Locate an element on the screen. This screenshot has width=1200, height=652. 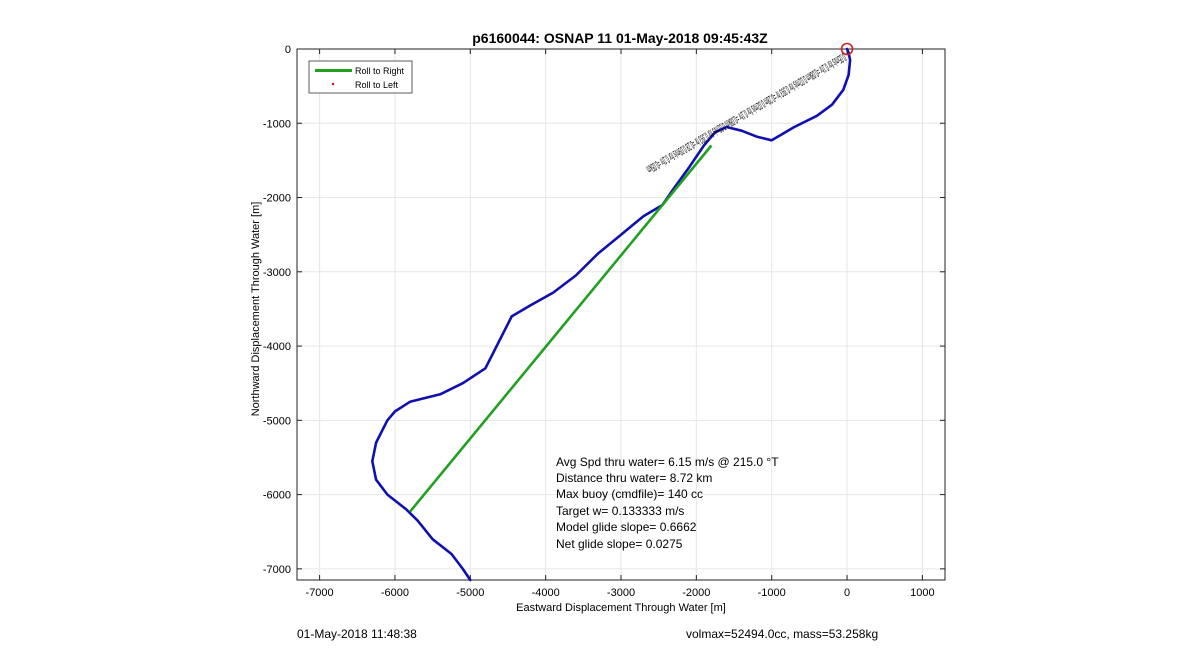
y-tick-label: -7000 is located at coordinates (277, 570).